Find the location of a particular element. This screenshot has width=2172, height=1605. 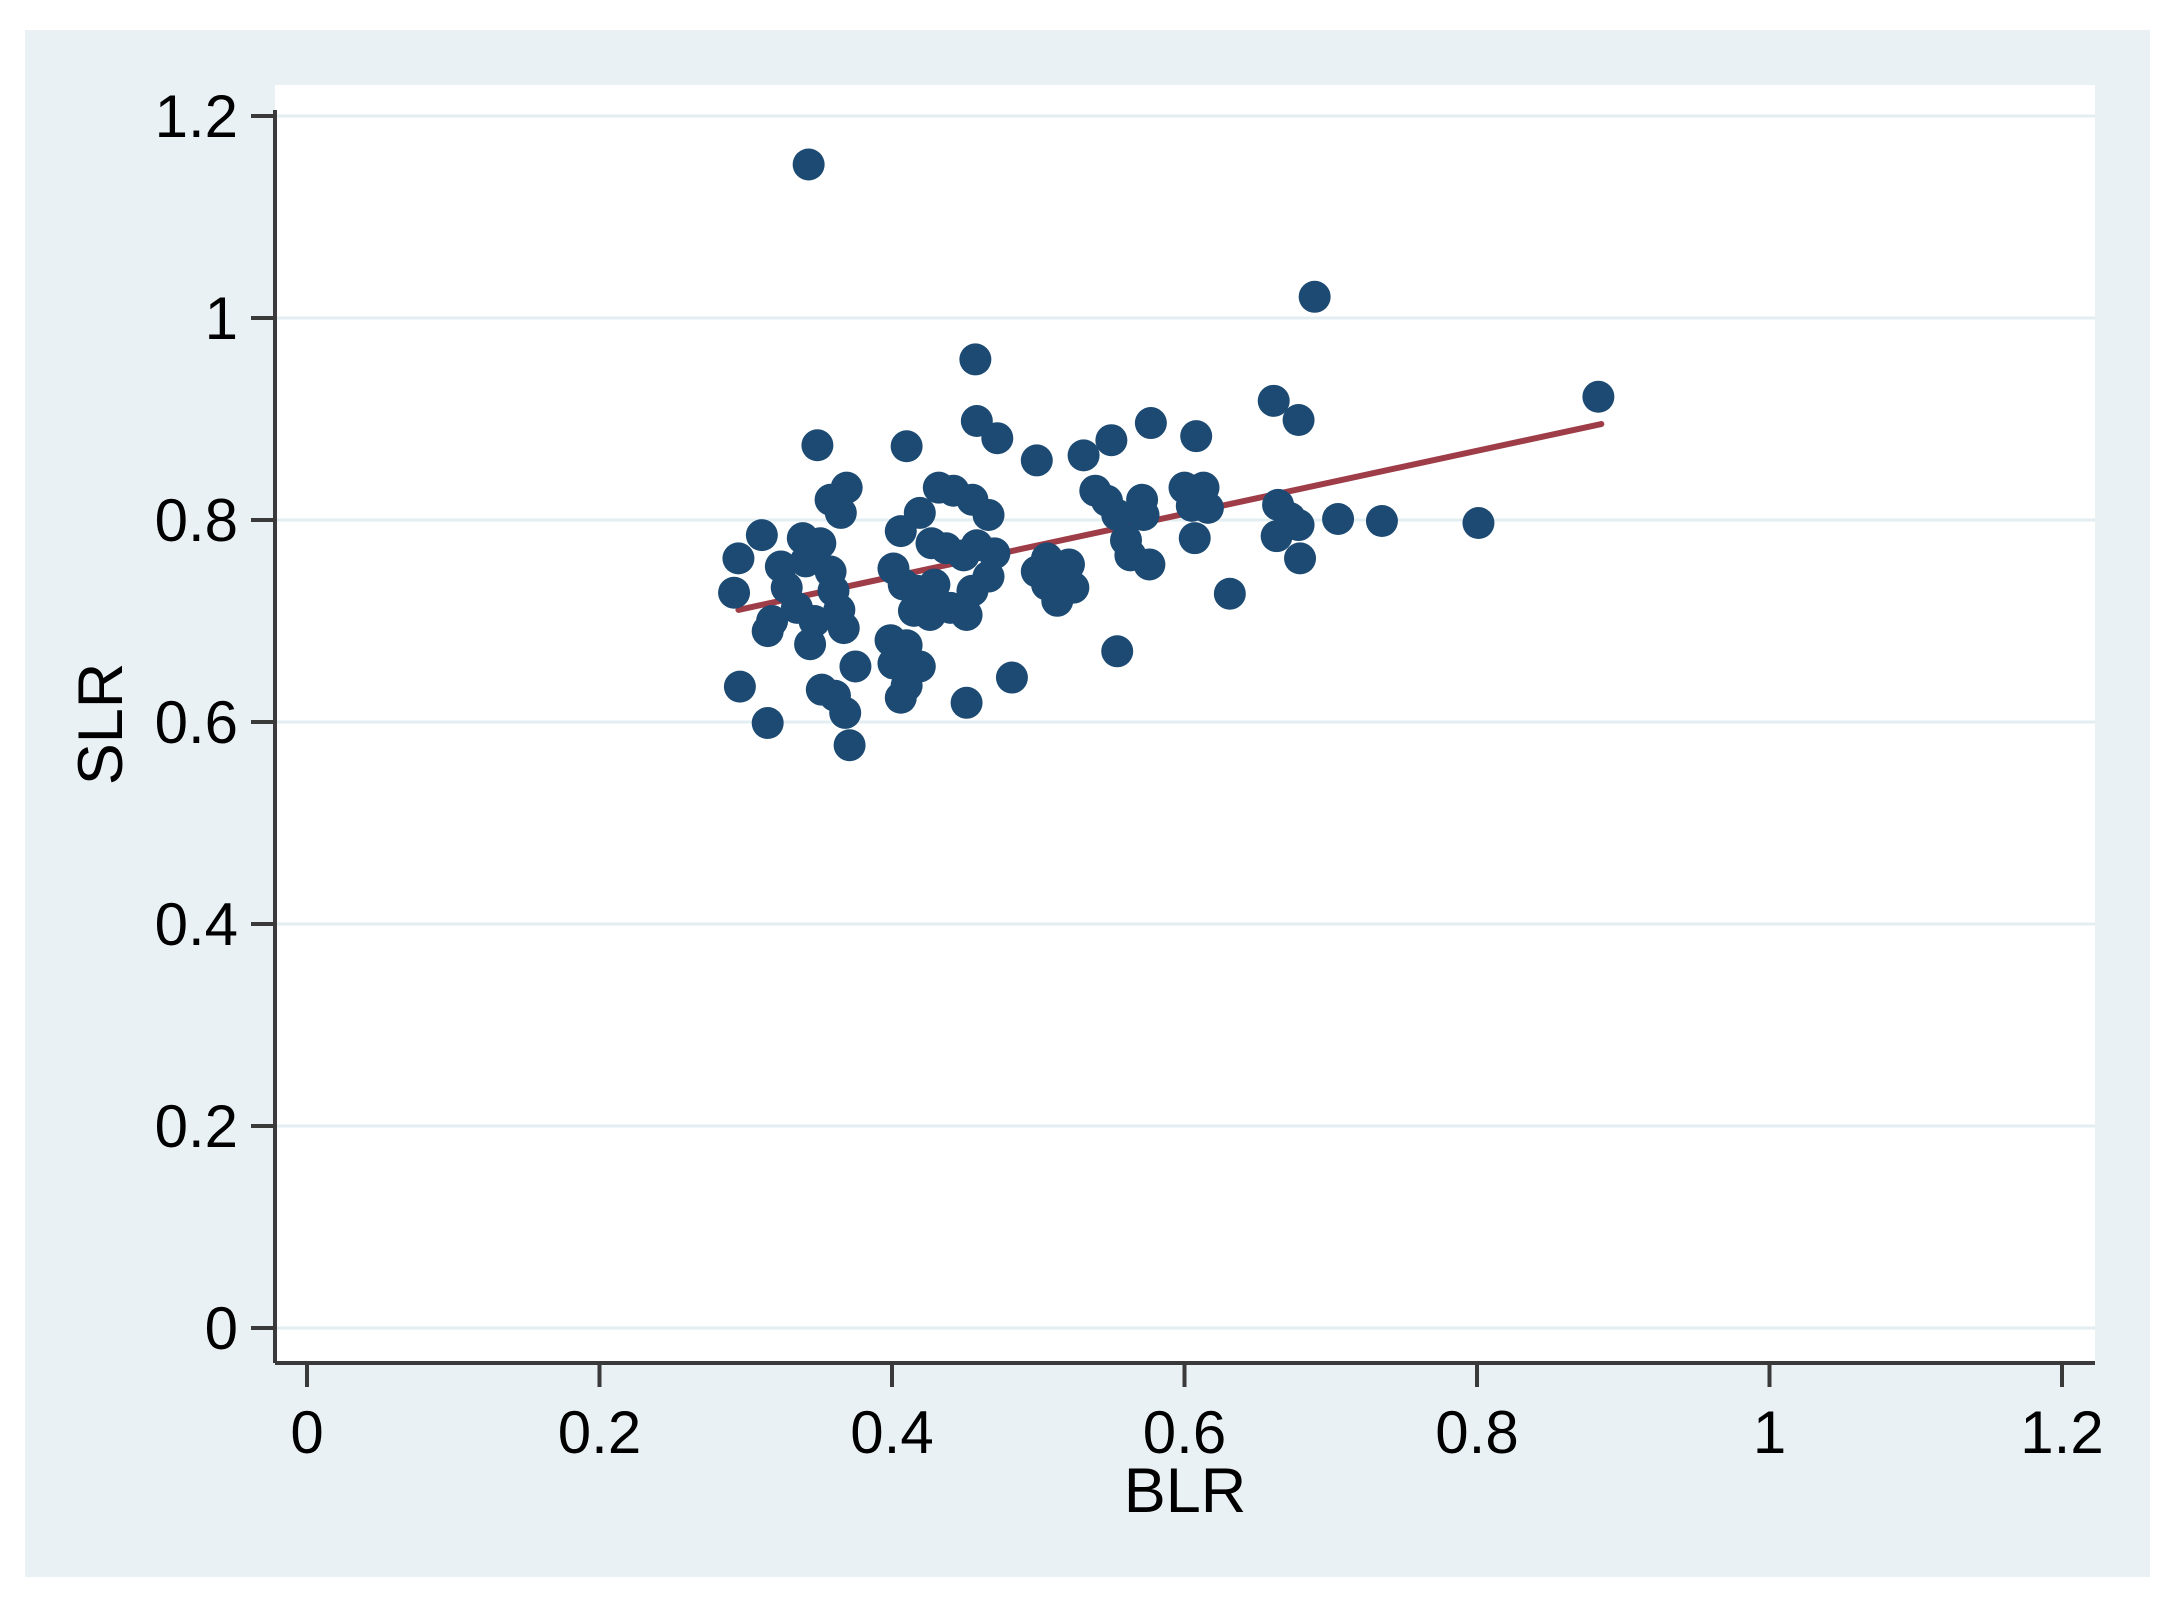

y-tick-label: 1.2 is located at coordinates (196, 116).